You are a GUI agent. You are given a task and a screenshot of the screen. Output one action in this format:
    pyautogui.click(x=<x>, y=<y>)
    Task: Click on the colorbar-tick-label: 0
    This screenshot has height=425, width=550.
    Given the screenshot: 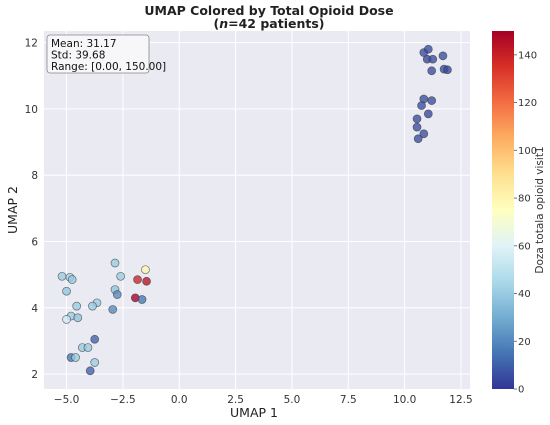 What is the action you would take?
    pyautogui.click(x=521, y=390)
    